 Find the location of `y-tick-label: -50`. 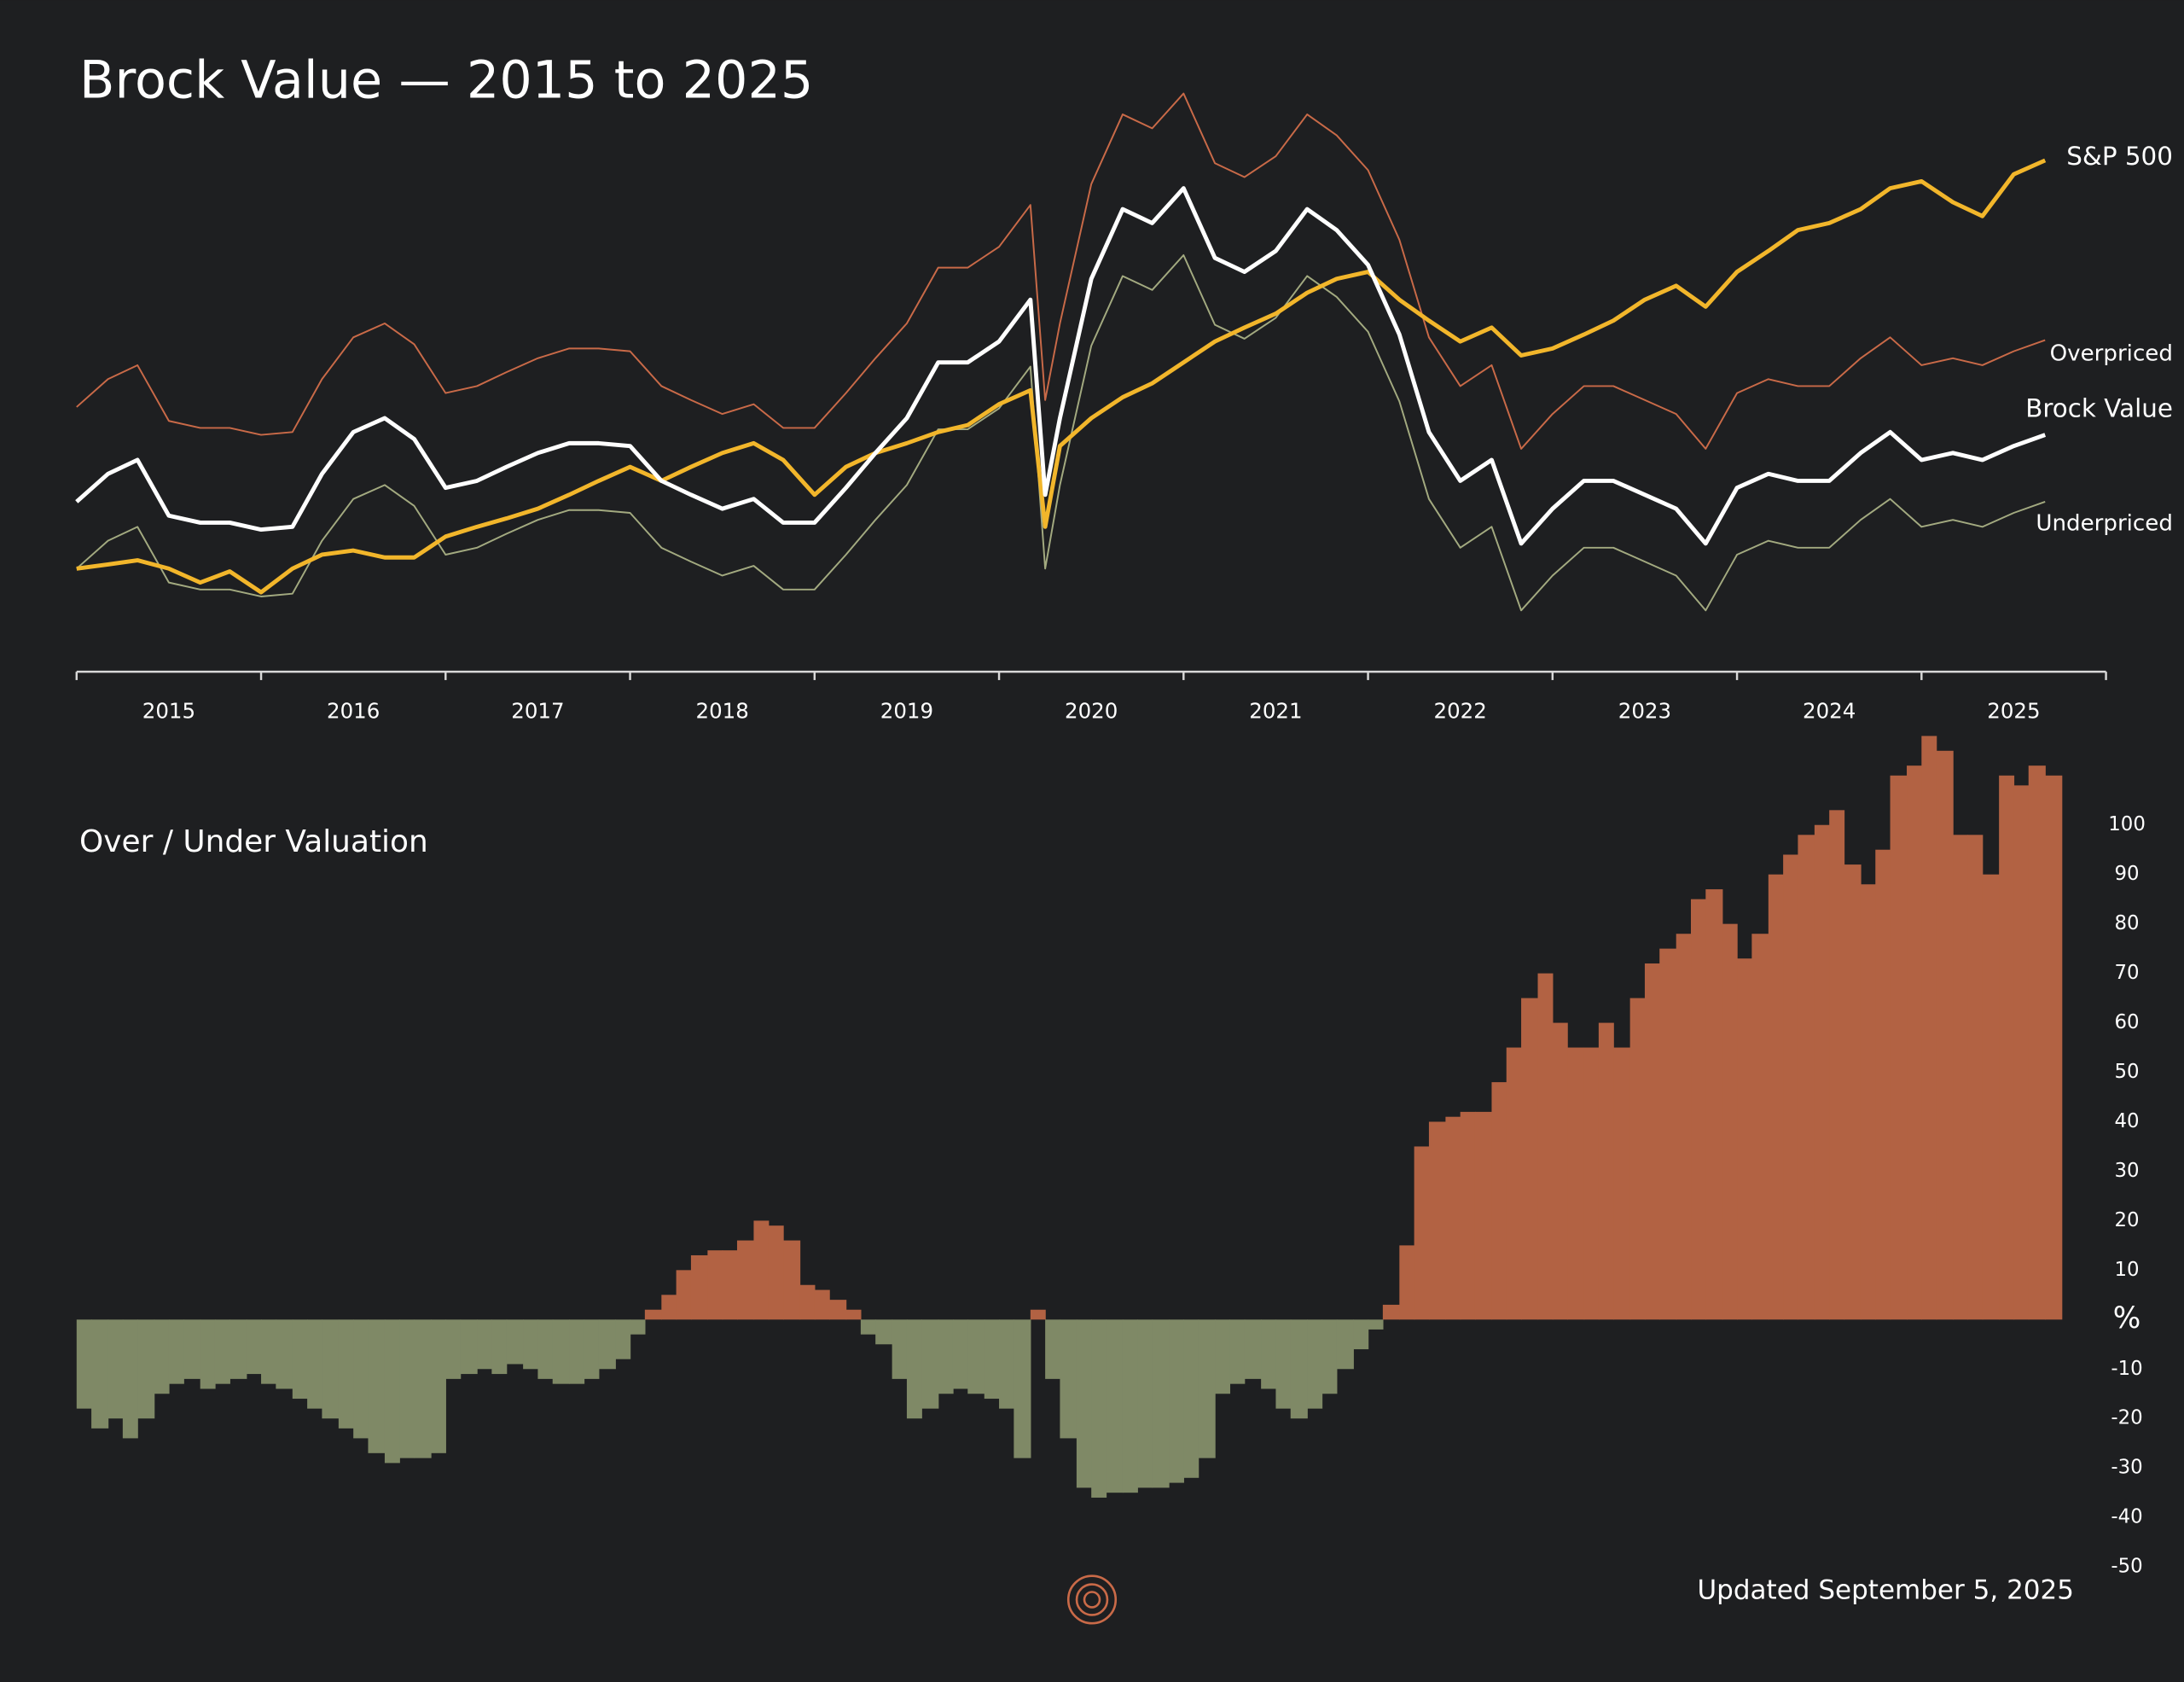

y-tick-label: -50 is located at coordinates (2126, 1567).